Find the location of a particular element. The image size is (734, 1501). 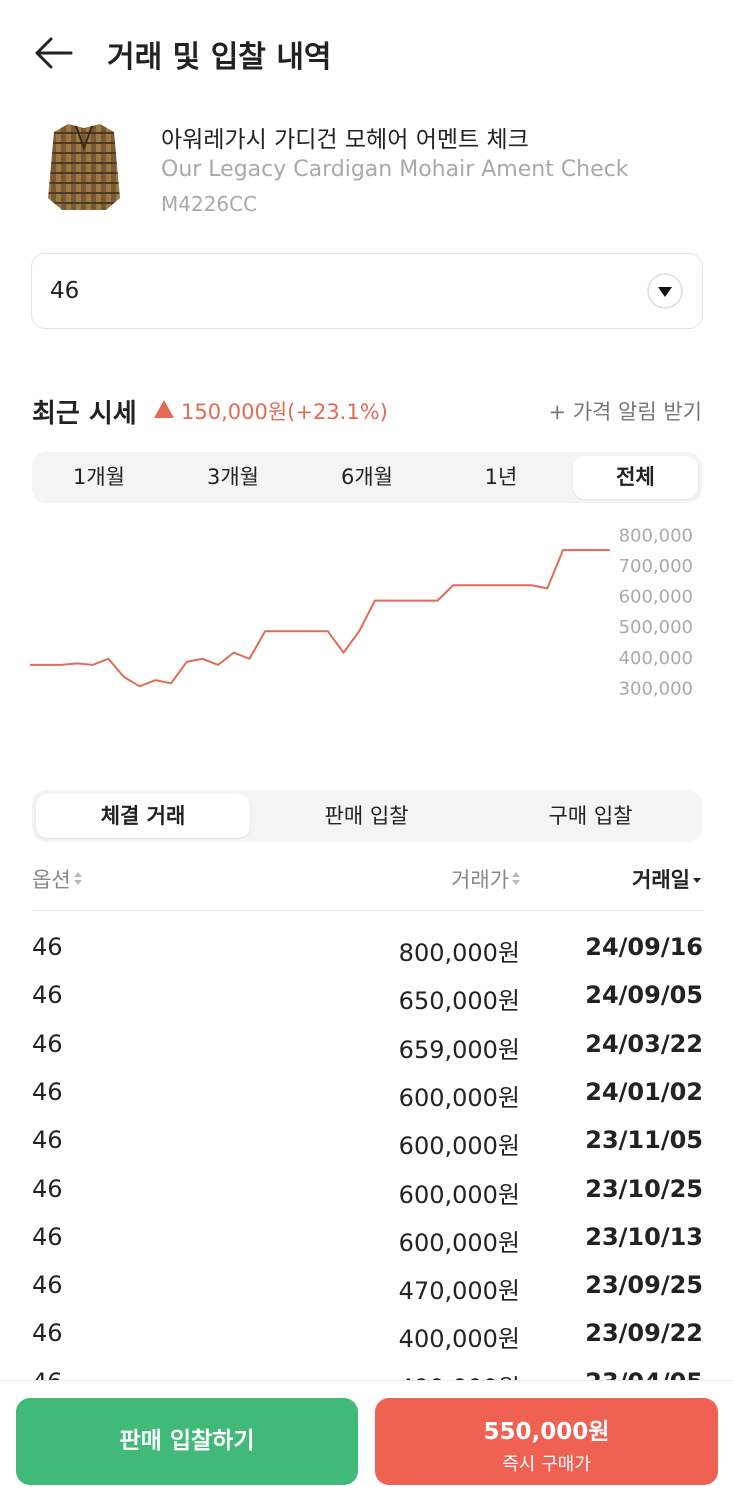

trade-tab: 판매 입찰 is located at coordinates (366, 816).